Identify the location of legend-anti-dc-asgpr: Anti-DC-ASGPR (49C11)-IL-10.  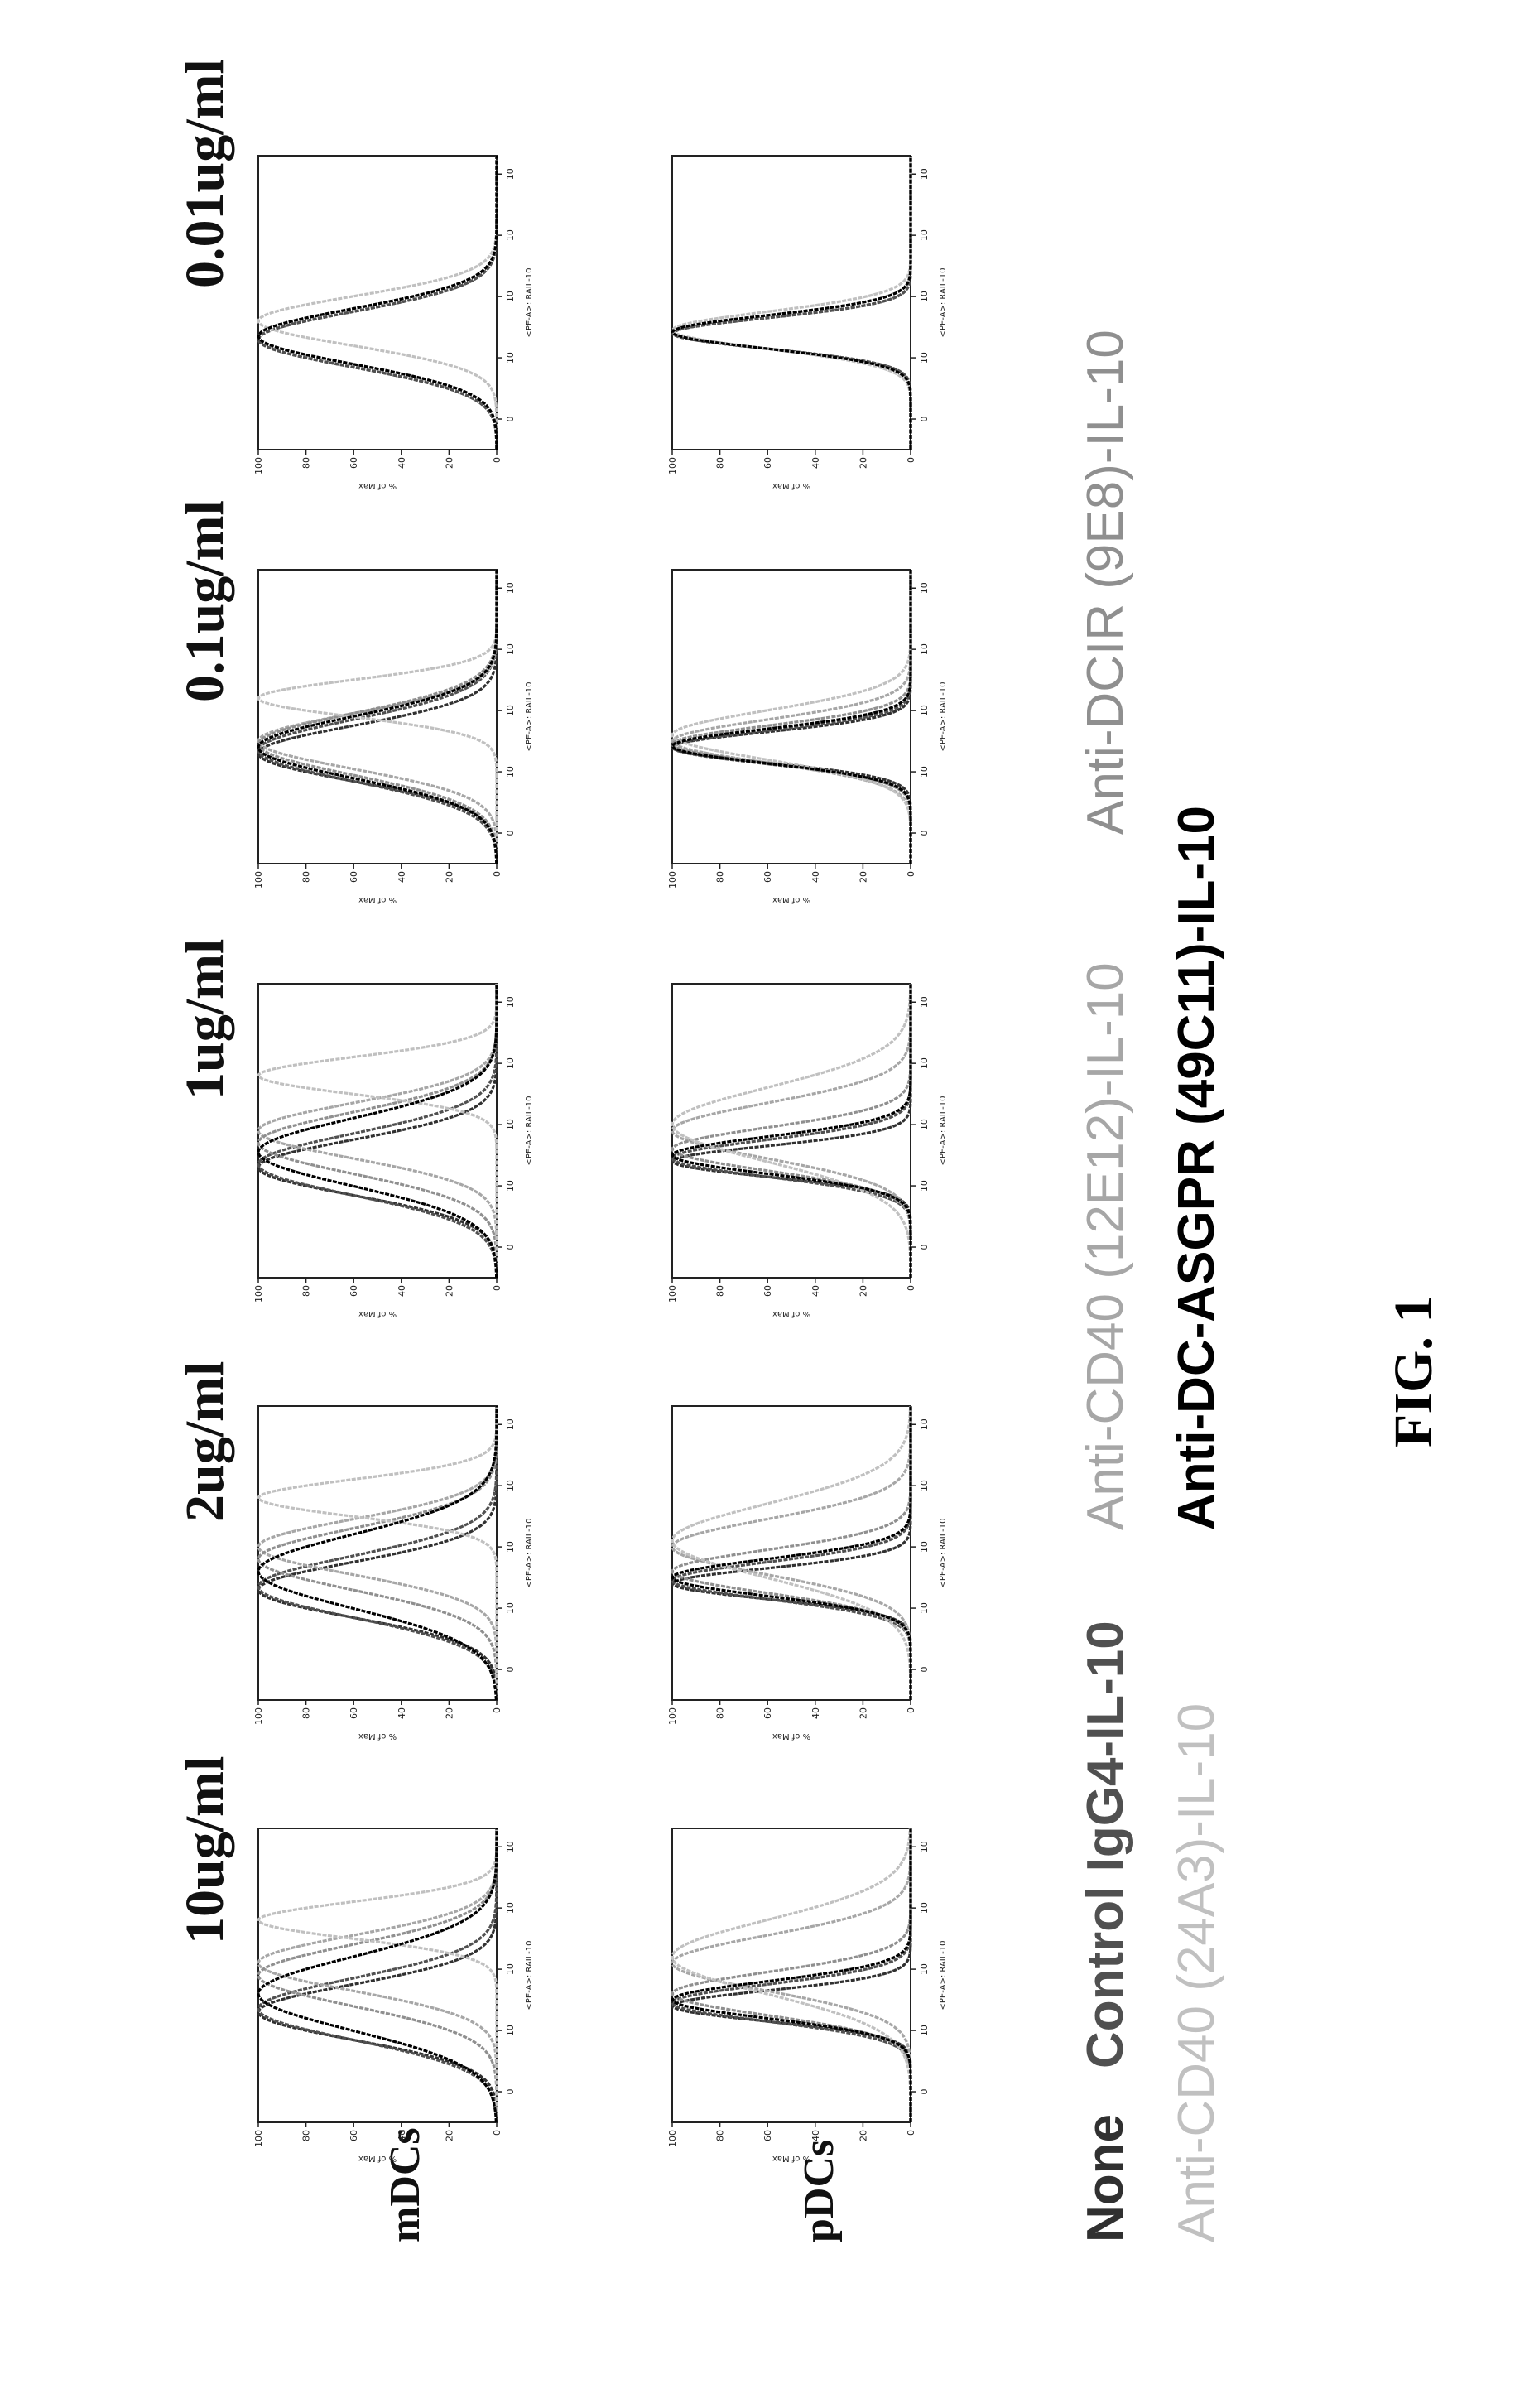
(1197, 1168).